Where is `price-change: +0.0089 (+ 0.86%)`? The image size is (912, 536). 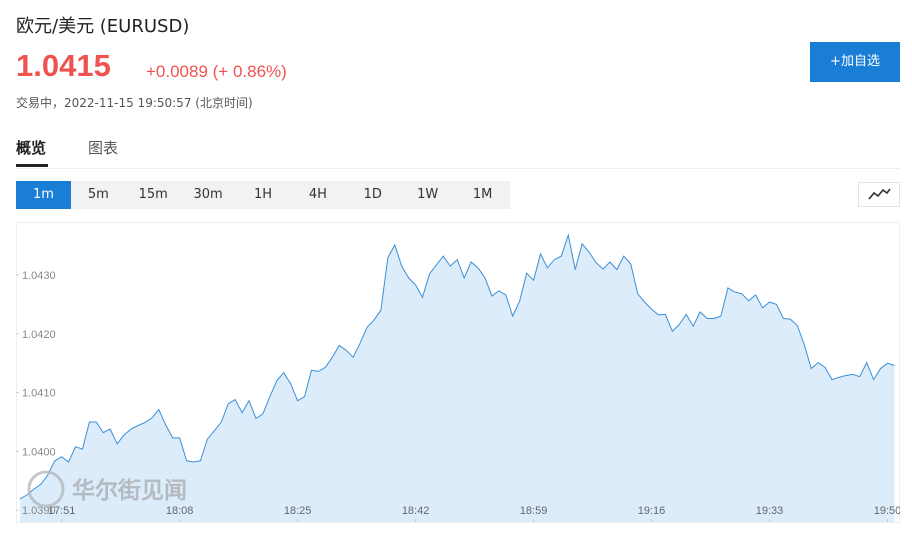 price-change: +0.0089 (+ 0.86%) is located at coordinates (216, 71).